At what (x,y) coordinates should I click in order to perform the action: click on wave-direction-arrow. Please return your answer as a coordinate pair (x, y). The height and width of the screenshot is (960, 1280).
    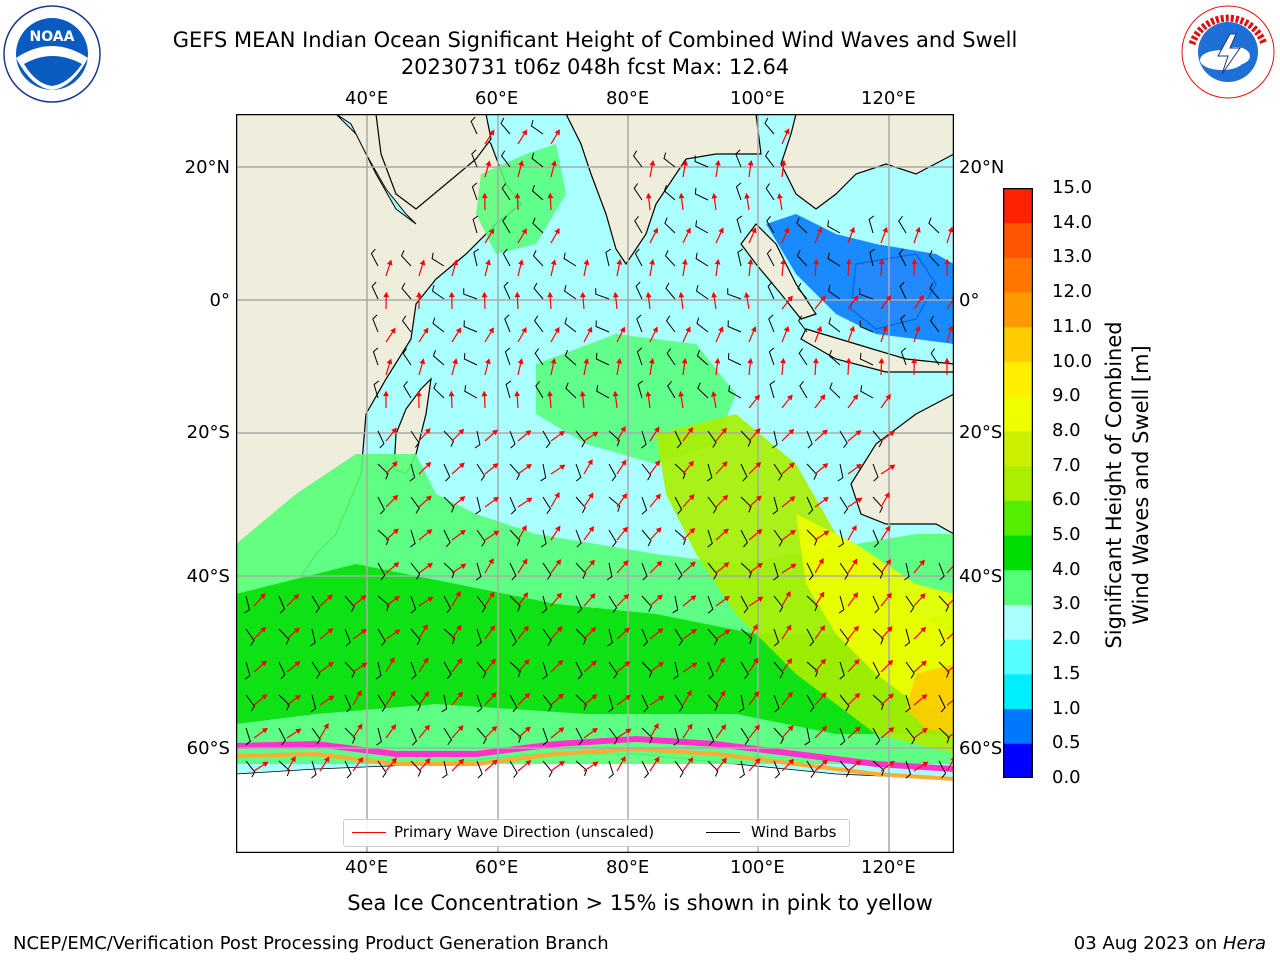
    Looking at the image, I should click on (950, 303).